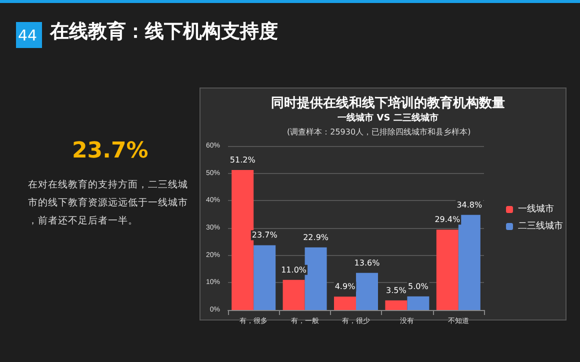 The height and width of the screenshot is (362, 580). I want to click on data-label: 23.7%, so click(265, 235).